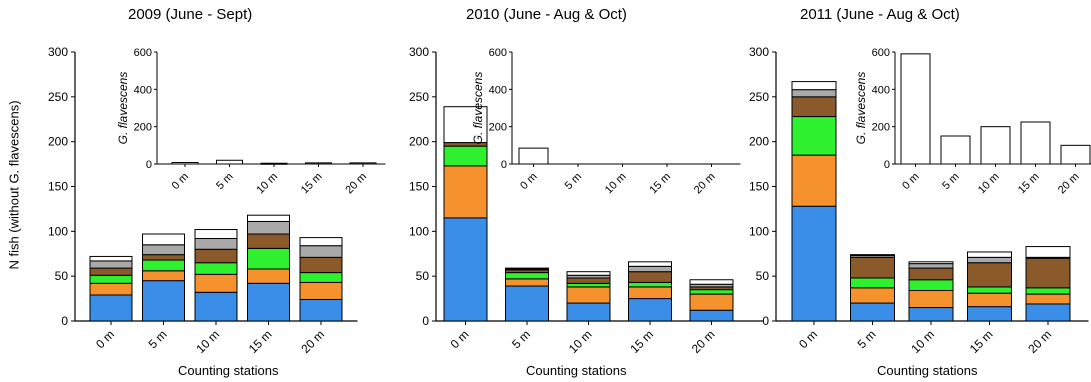 Image resolution: width=1091 pixels, height=382 pixels. Describe the element at coordinates (260, 341) in the screenshot. I see `x-tick-label: 15 m` at that location.